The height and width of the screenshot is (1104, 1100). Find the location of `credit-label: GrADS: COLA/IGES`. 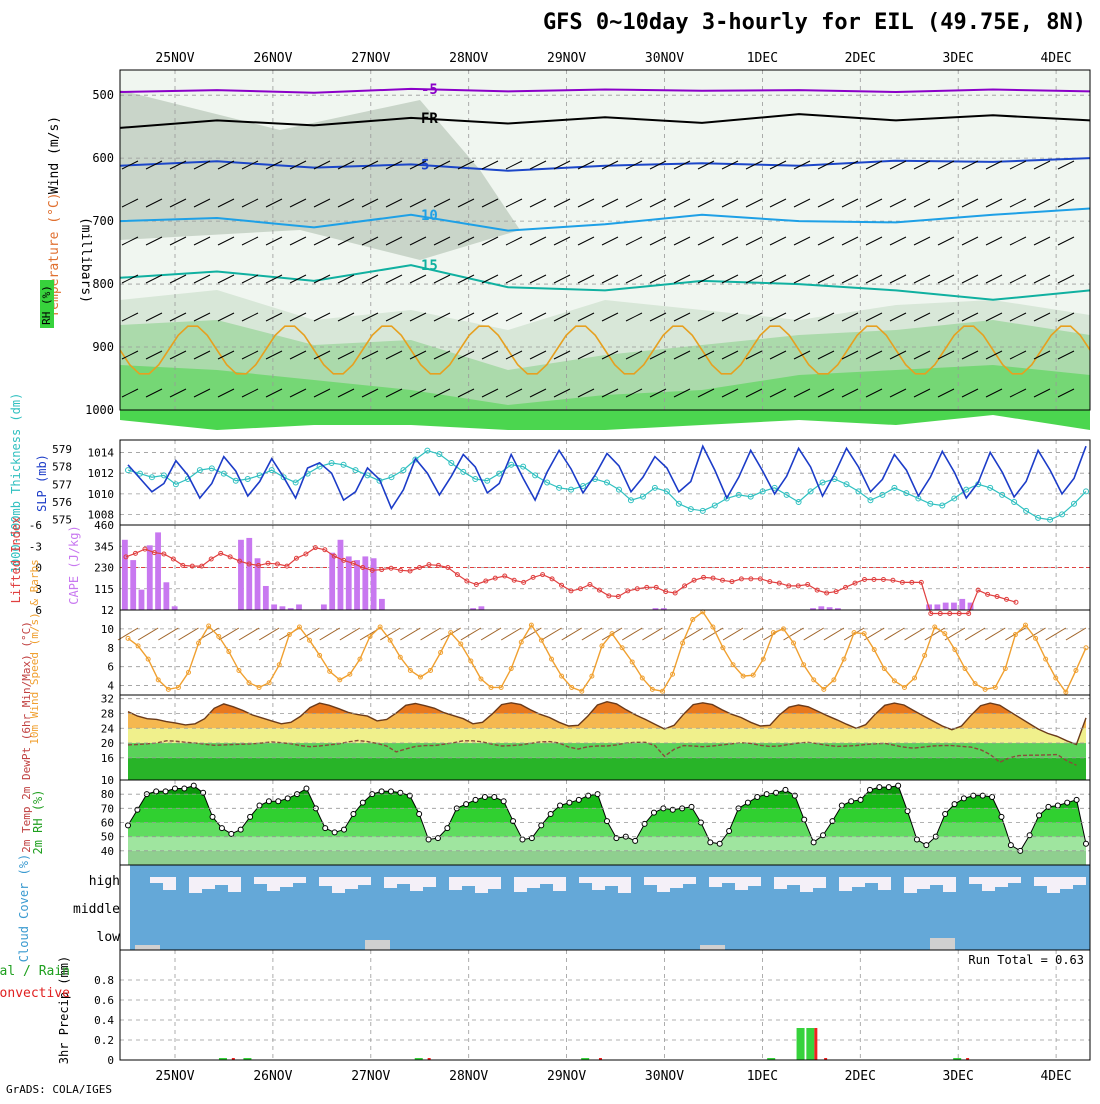

credit-label: GrADS: COLA/IGES is located at coordinates (59, 1089).